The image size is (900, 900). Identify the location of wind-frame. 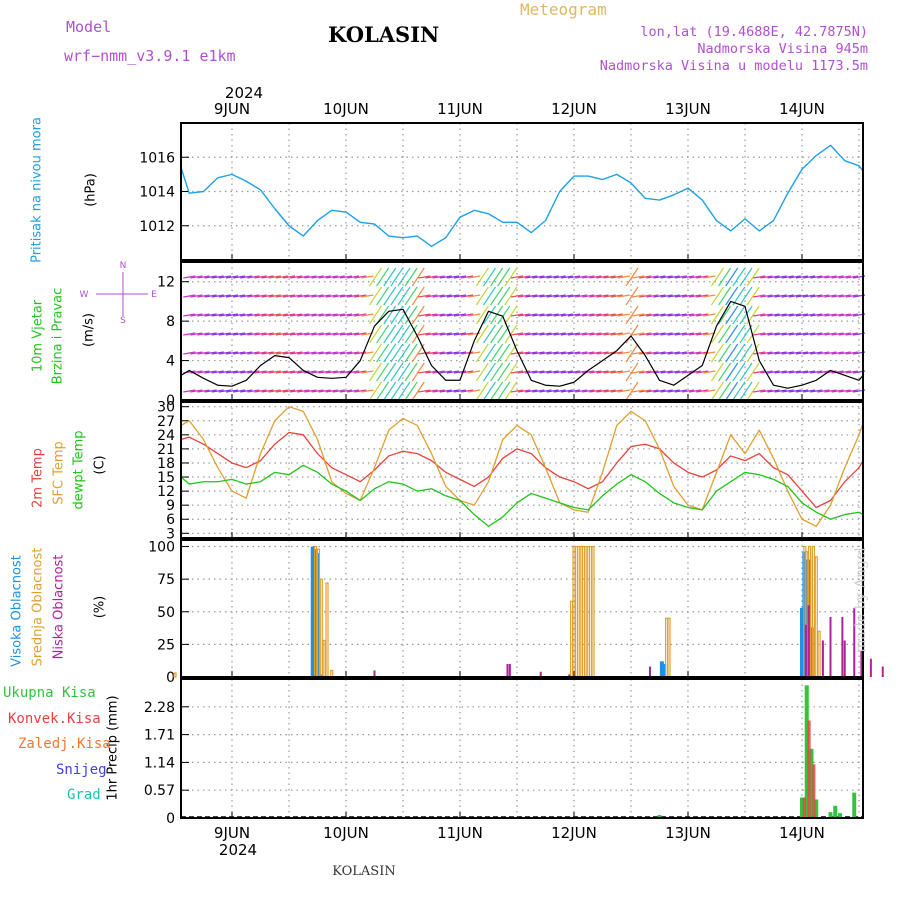
(522, 331).